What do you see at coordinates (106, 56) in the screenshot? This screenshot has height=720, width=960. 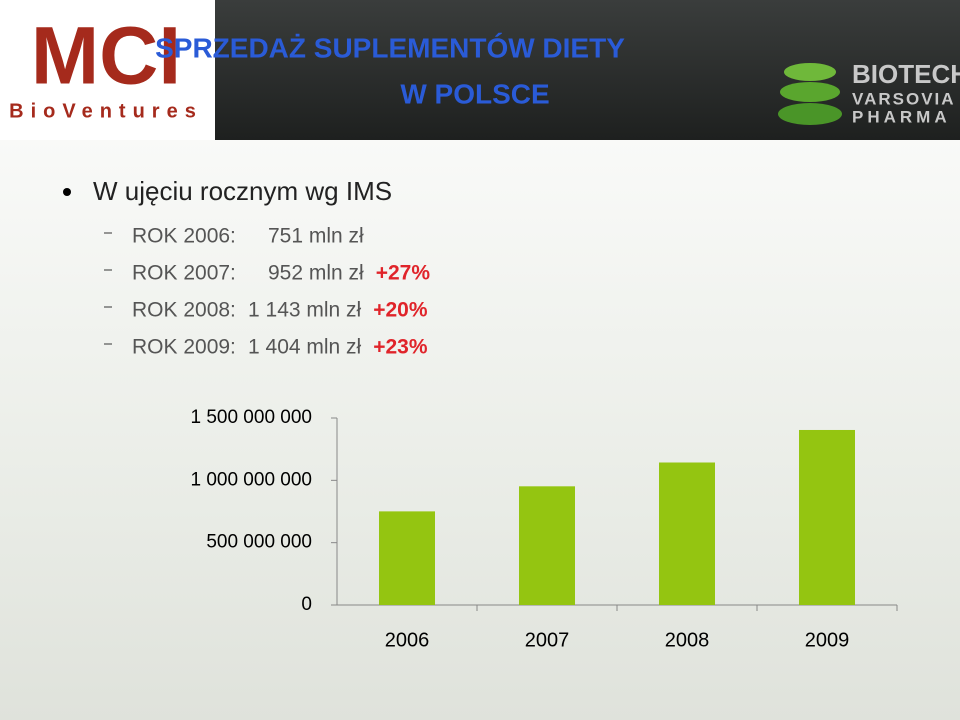 I see `logo-mci: MCI` at bounding box center [106, 56].